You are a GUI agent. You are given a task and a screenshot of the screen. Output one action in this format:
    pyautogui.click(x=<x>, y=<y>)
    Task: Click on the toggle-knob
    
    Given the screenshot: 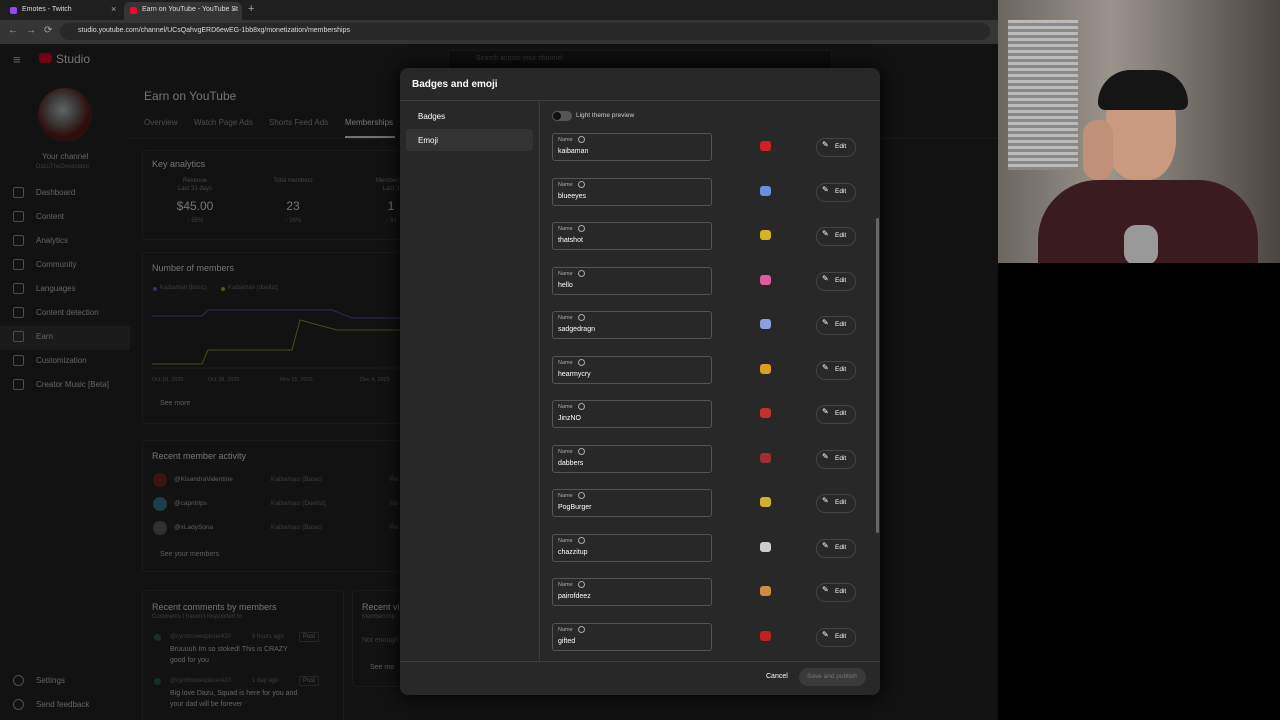 What is the action you would take?
    pyautogui.click(x=557, y=116)
    